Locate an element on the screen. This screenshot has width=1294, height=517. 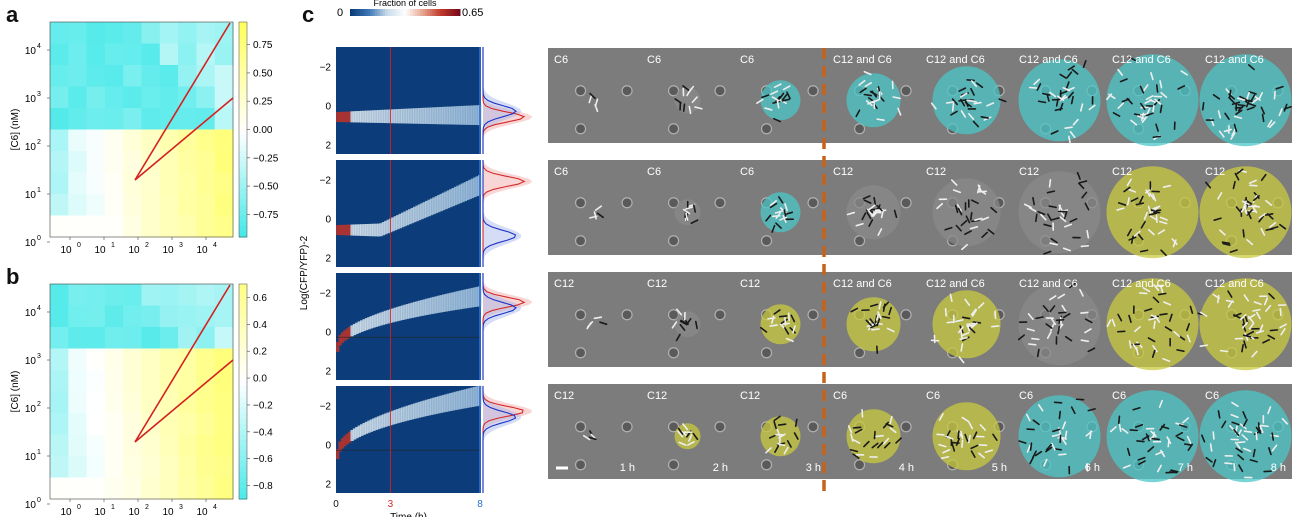
boundary-line-shallow is located at coordinates (184, 139).